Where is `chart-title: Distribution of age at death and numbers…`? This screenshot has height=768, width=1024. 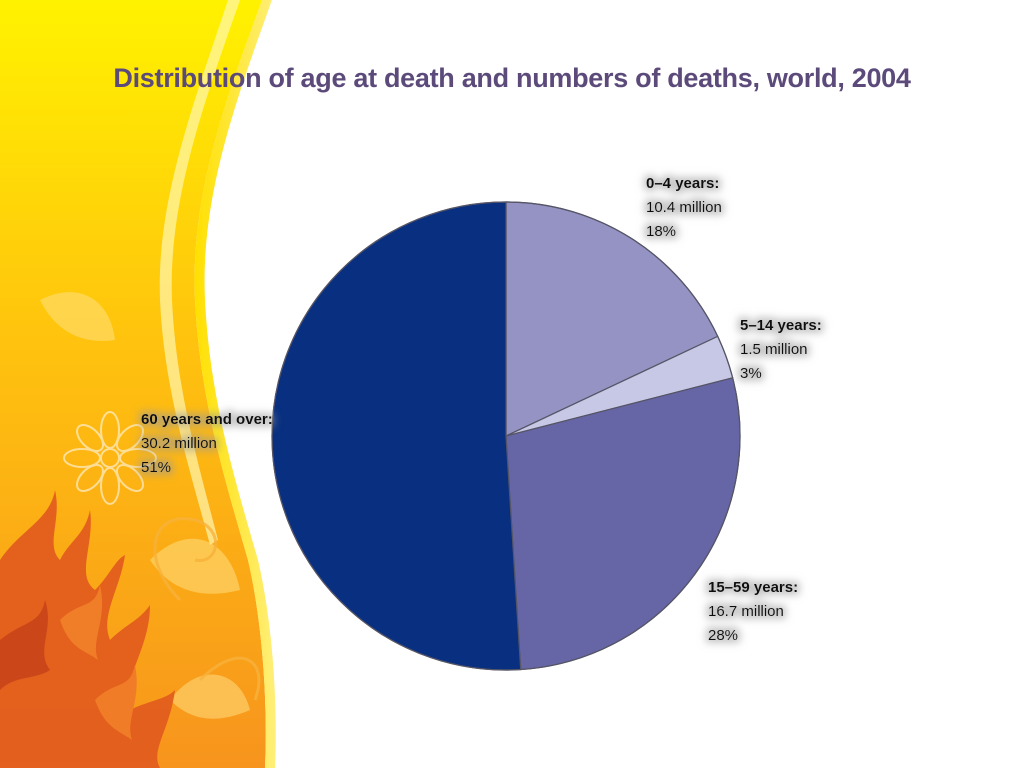
chart-title: Distribution of age at death and numbers… is located at coordinates (512, 78).